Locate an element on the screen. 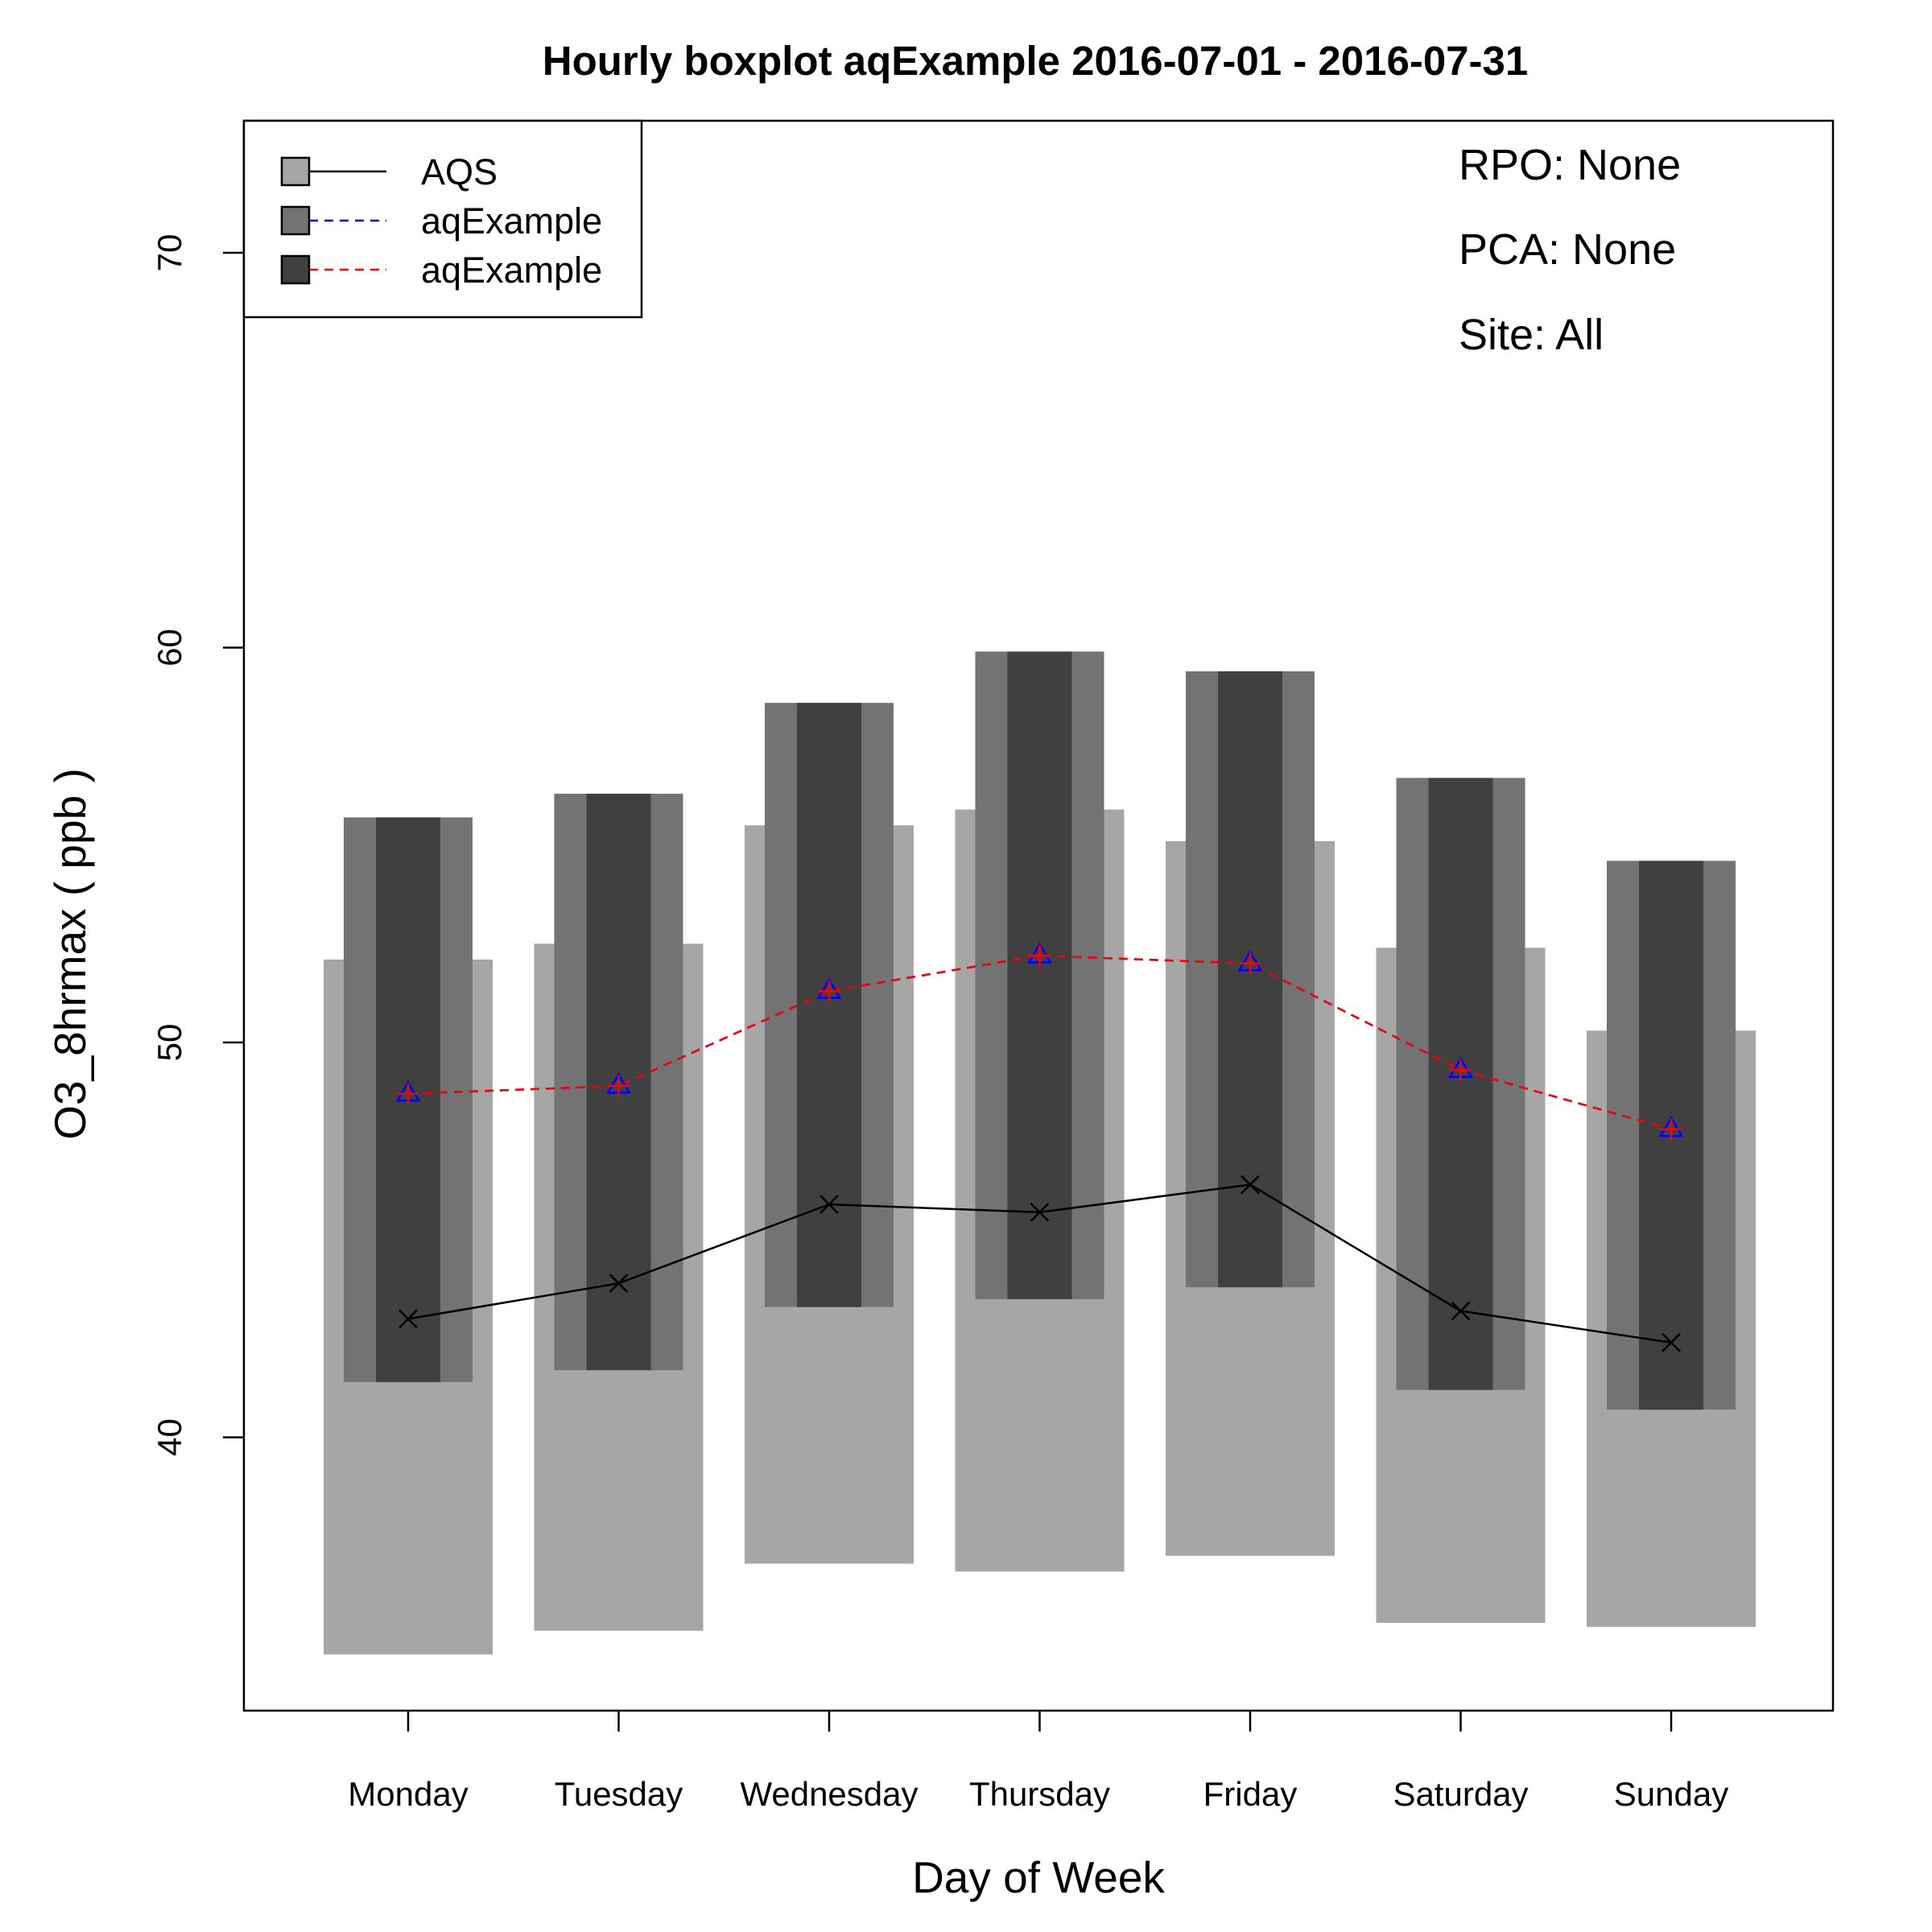 The height and width of the screenshot is (1932, 1932). box-aqexample-2-wednesday is located at coordinates (829, 1005).